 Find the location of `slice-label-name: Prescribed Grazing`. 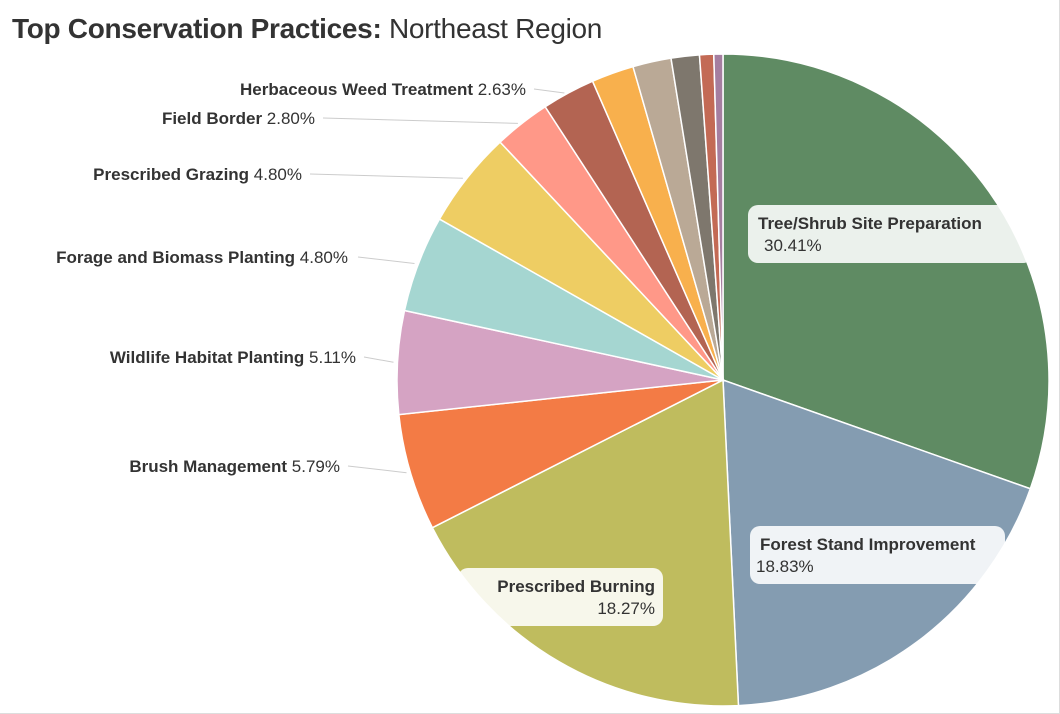

slice-label-name: Prescribed Grazing is located at coordinates (173, 174).